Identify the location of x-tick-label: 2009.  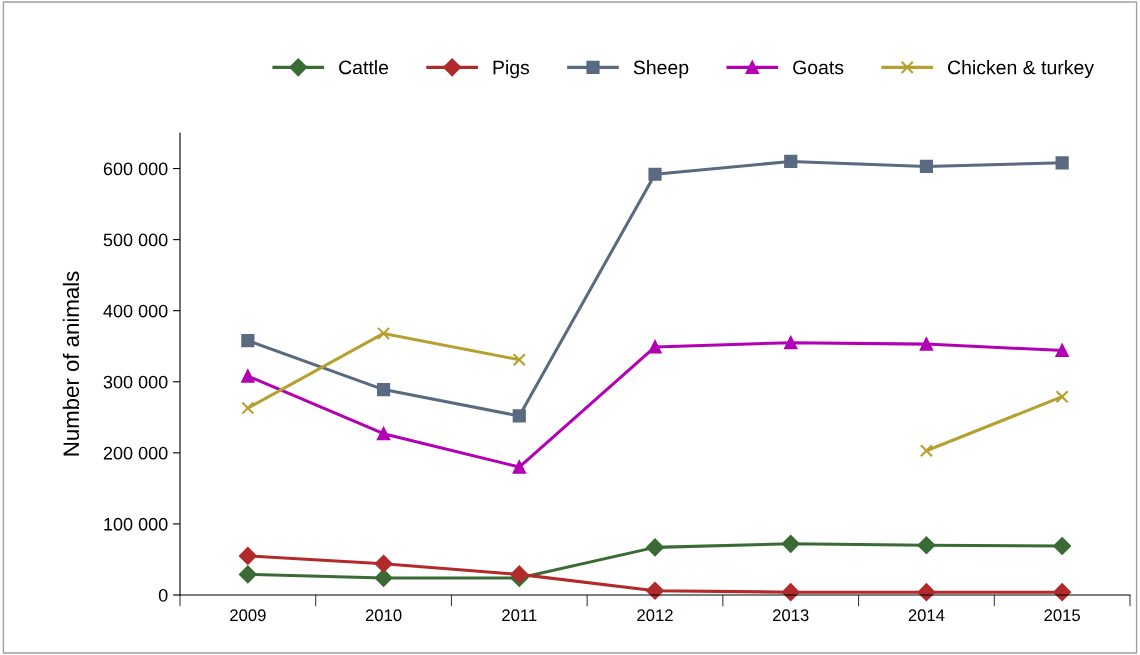
(248, 615).